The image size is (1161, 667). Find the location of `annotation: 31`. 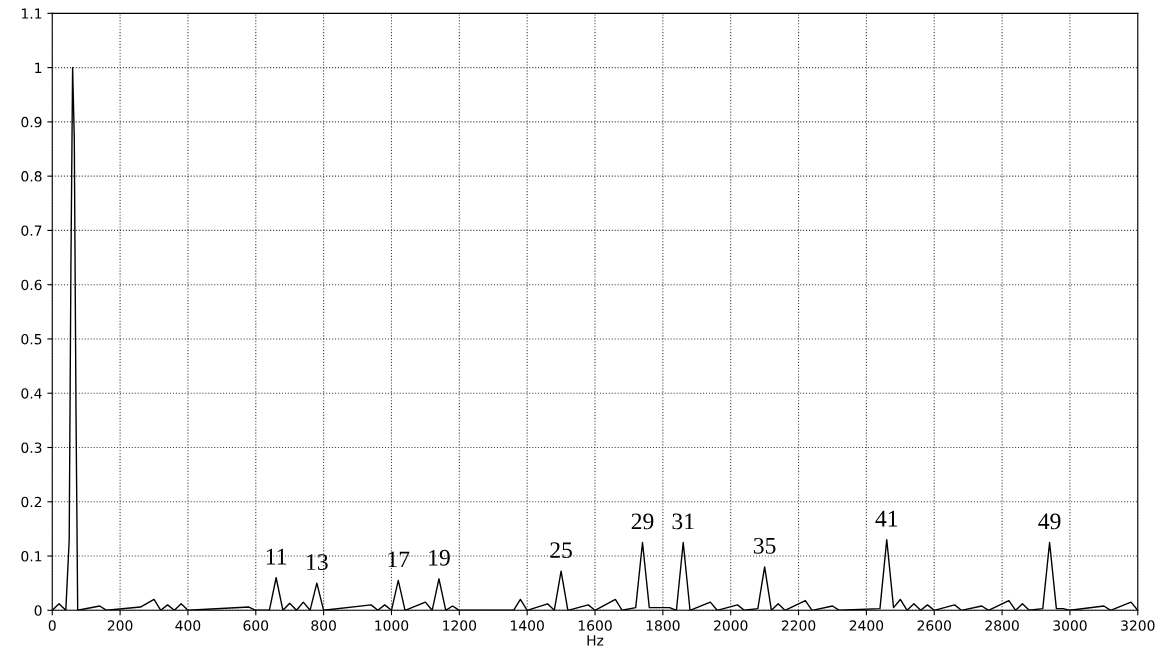

annotation: 31 is located at coordinates (683, 521).